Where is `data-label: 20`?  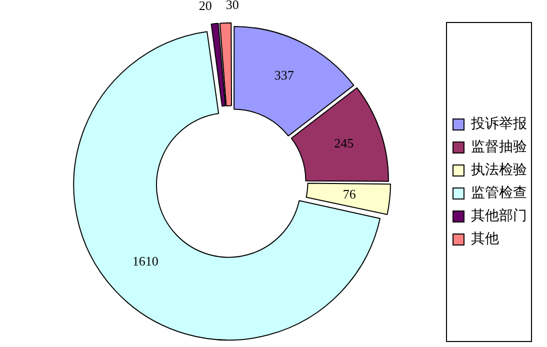
data-label: 20 is located at coordinates (205, 6).